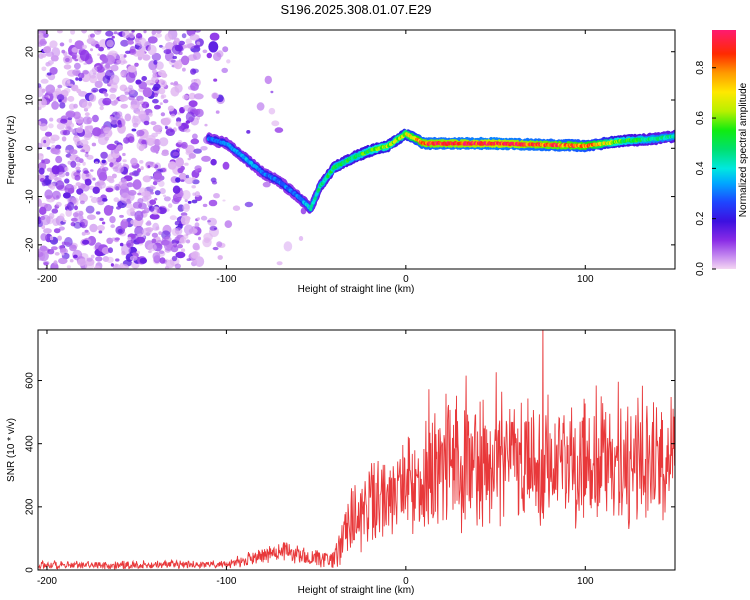 This screenshot has width=750, height=600. Describe the element at coordinates (356, 590) in the screenshot. I see `snr-x-label: Height of straight line (km)` at that location.